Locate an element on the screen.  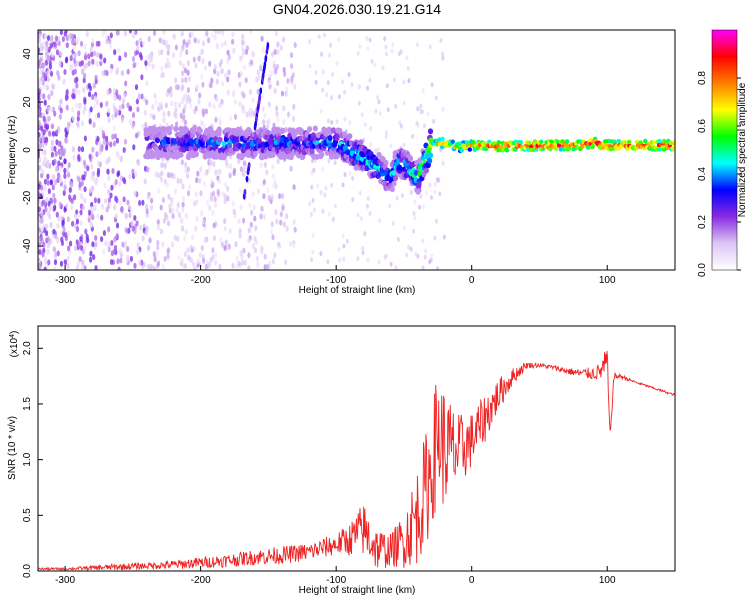
snr-x-tick-label: -100 is located at coordinates (336, 580).